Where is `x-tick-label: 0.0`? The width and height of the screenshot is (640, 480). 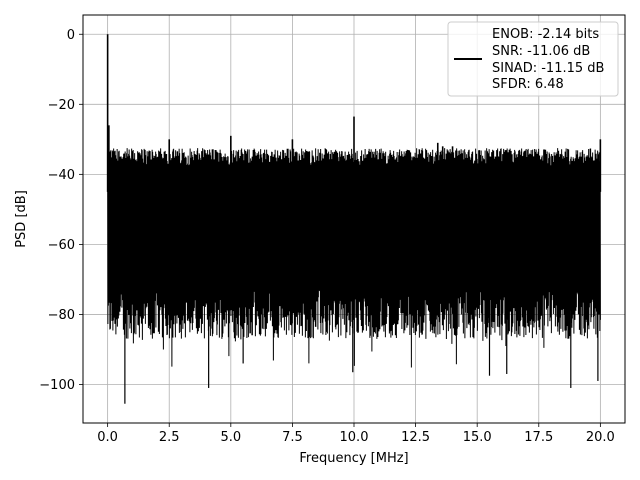
x-tick-label: 0.0 is located at coordinates (107, 437).